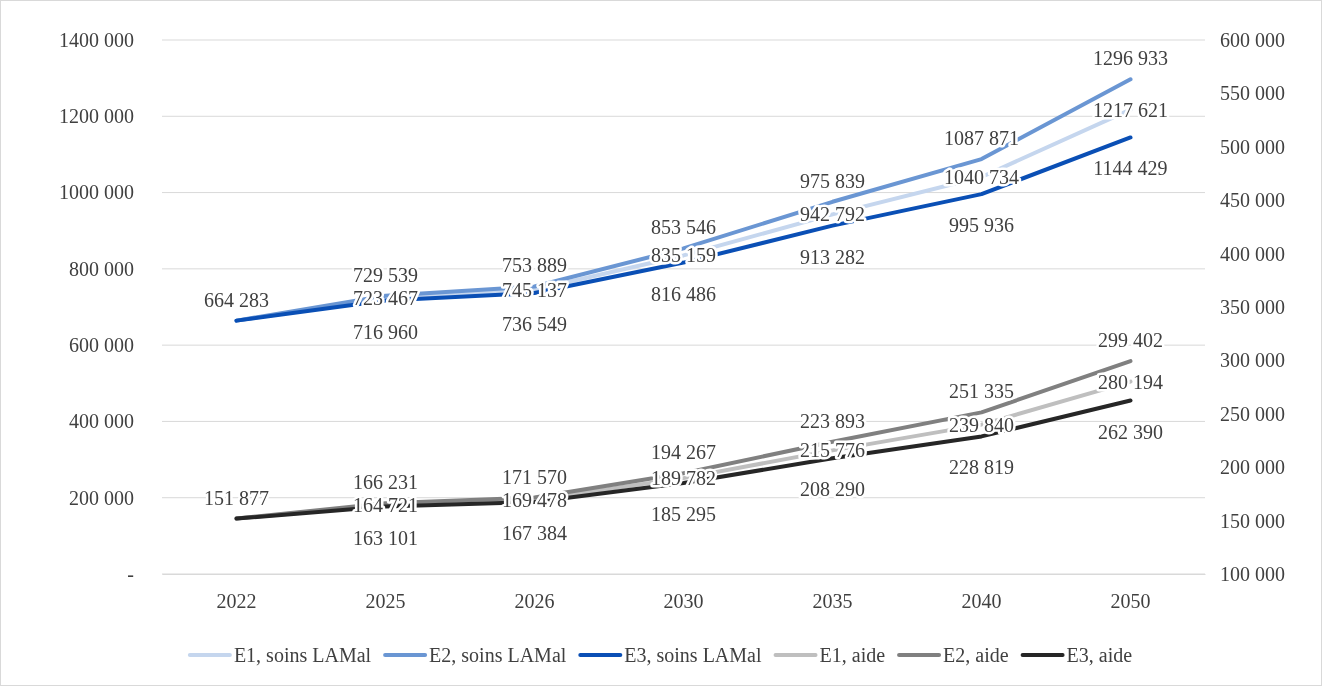 Image resolution: width=1322 pixels, height=686 pixels. I want to click on data-label: 194 267, so click(683, 452).